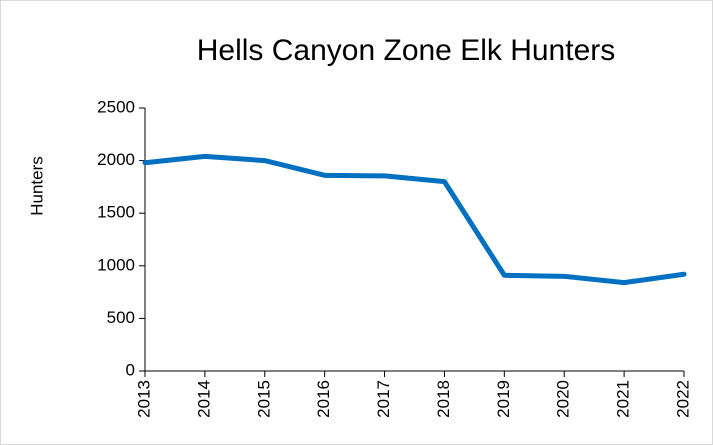  Describe the element at coordinates (383, 399) in the screenshot. I see `x-tick-label: 2017` at that location.